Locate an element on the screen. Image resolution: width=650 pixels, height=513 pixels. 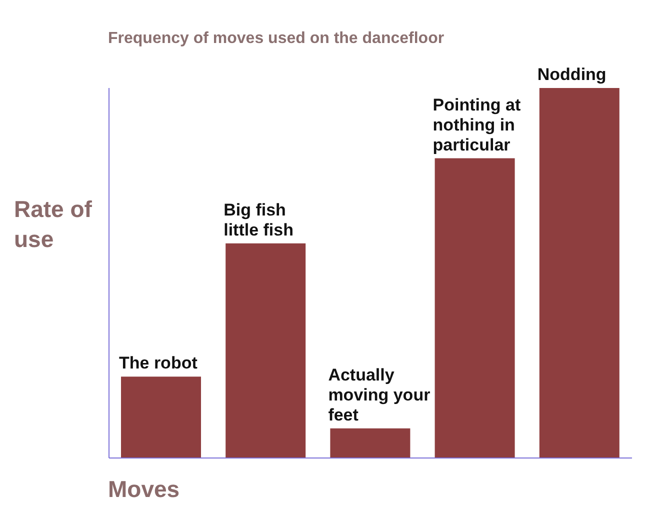
chart-title: Frequency of moves used on the dancefloor is located at coordinates (276, 39).